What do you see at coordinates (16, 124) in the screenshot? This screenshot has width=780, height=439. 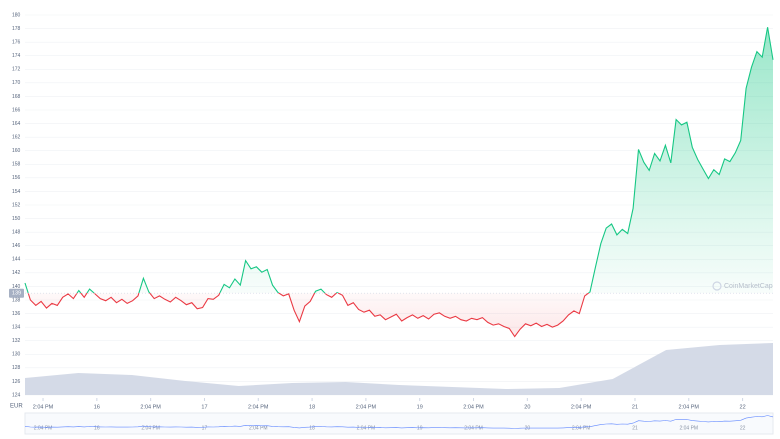 I see `y-tick-label: 164` at bounding box center [16, 124].